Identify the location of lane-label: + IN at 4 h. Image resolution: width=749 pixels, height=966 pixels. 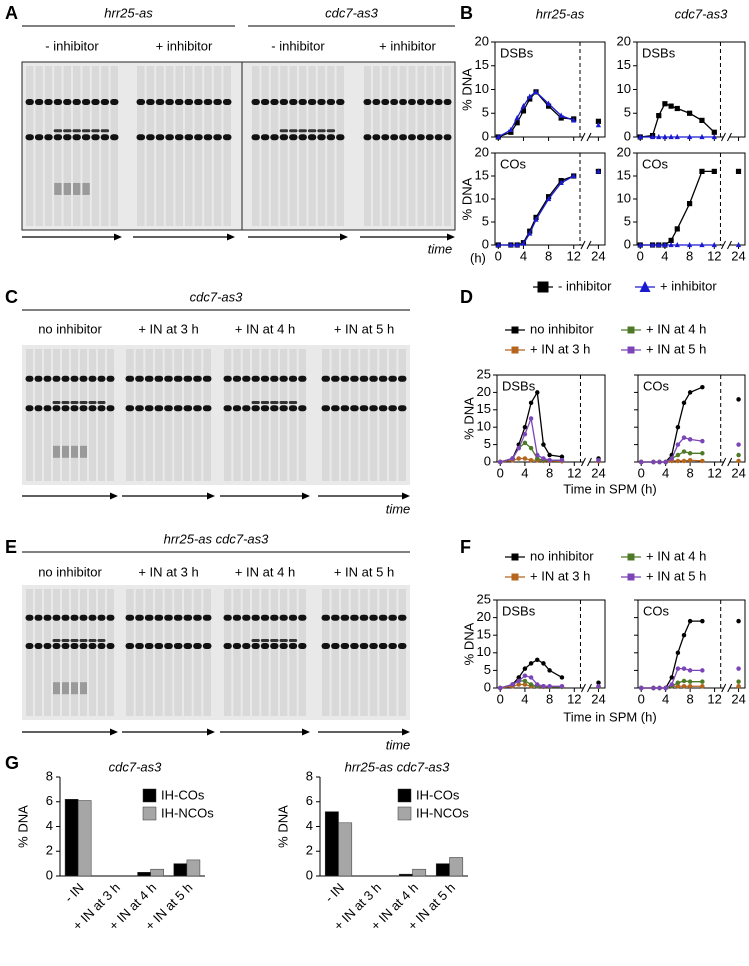
(265, 571).